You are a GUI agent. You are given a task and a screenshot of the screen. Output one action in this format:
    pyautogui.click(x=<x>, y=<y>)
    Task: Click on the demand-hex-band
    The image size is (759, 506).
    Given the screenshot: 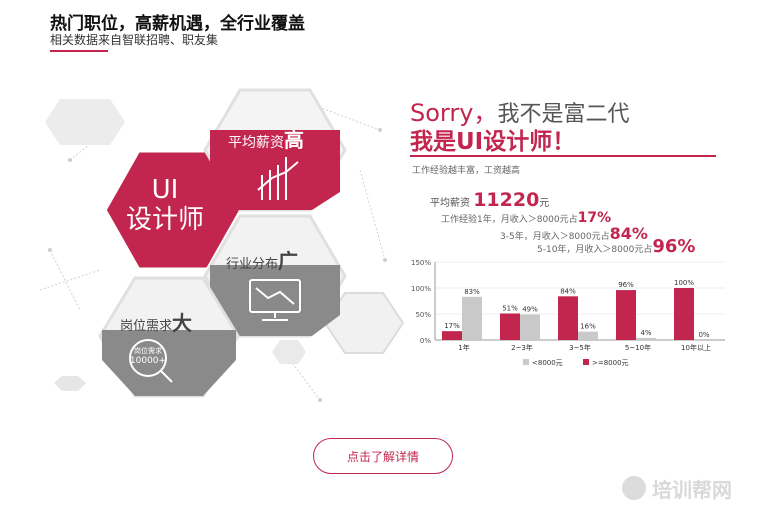 What is the action you would take?
    pyautogui.click(x=169, y=363)
    